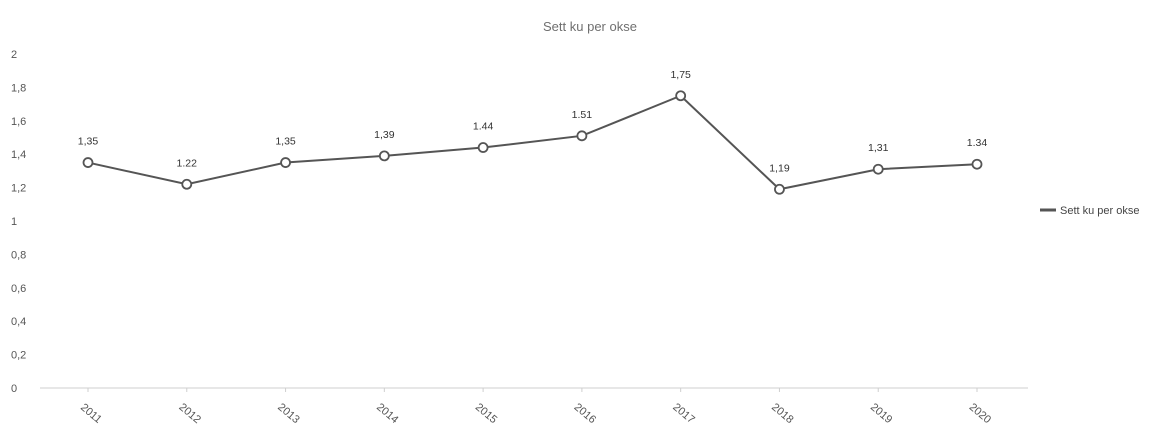  Describe the element at coordinates (680, 75) in the screenshot. I see `data-label: 1,75` at that location.